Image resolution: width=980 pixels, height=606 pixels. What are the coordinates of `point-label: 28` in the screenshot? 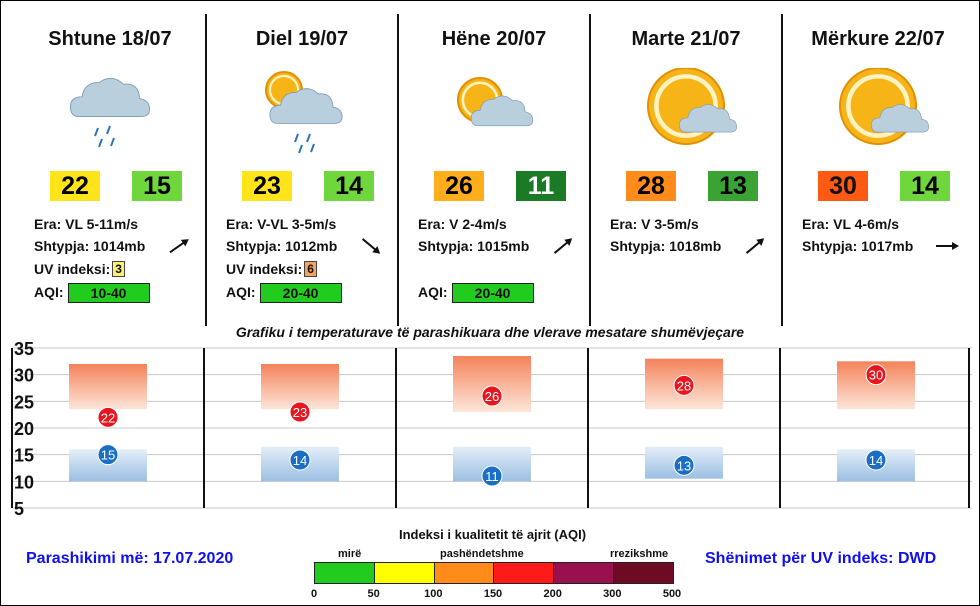 It's located at (684, 385).